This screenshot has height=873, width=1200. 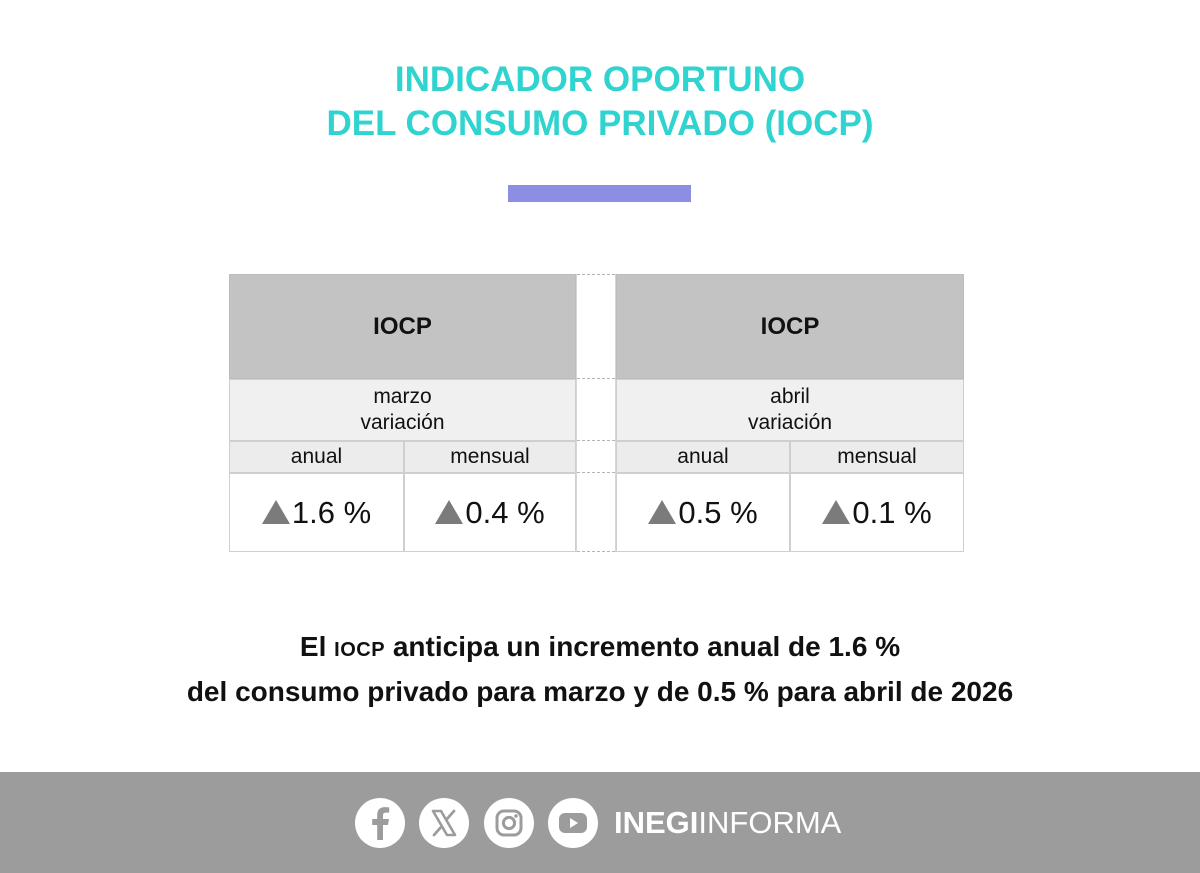 What do you see at coordinates (599, 193) in the screenshot?
I see `accent-divider` at bounding box center [599, 193].